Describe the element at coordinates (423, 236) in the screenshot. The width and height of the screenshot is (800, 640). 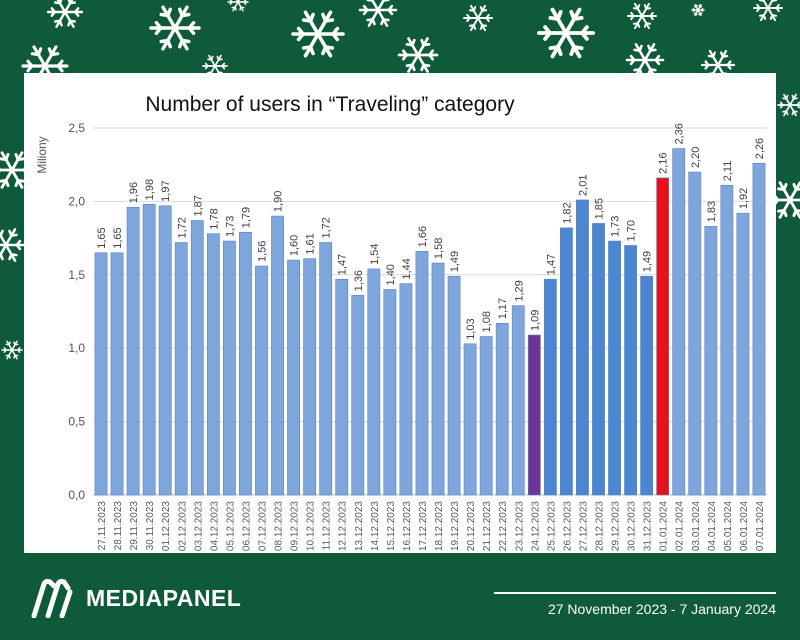
I see `data-label: 1,66` at that location.